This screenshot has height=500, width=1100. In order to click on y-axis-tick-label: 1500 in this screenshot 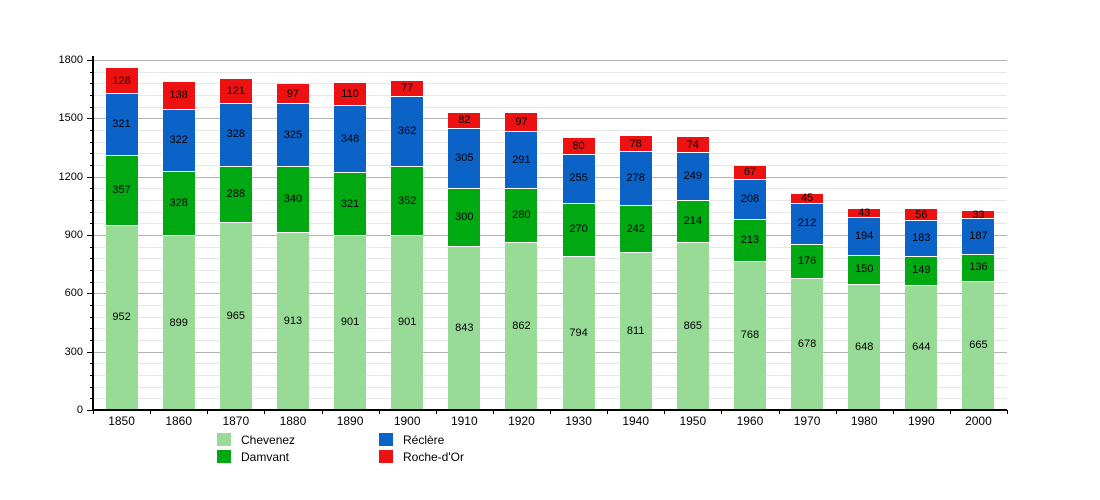, I will do `click(70, 118)`.